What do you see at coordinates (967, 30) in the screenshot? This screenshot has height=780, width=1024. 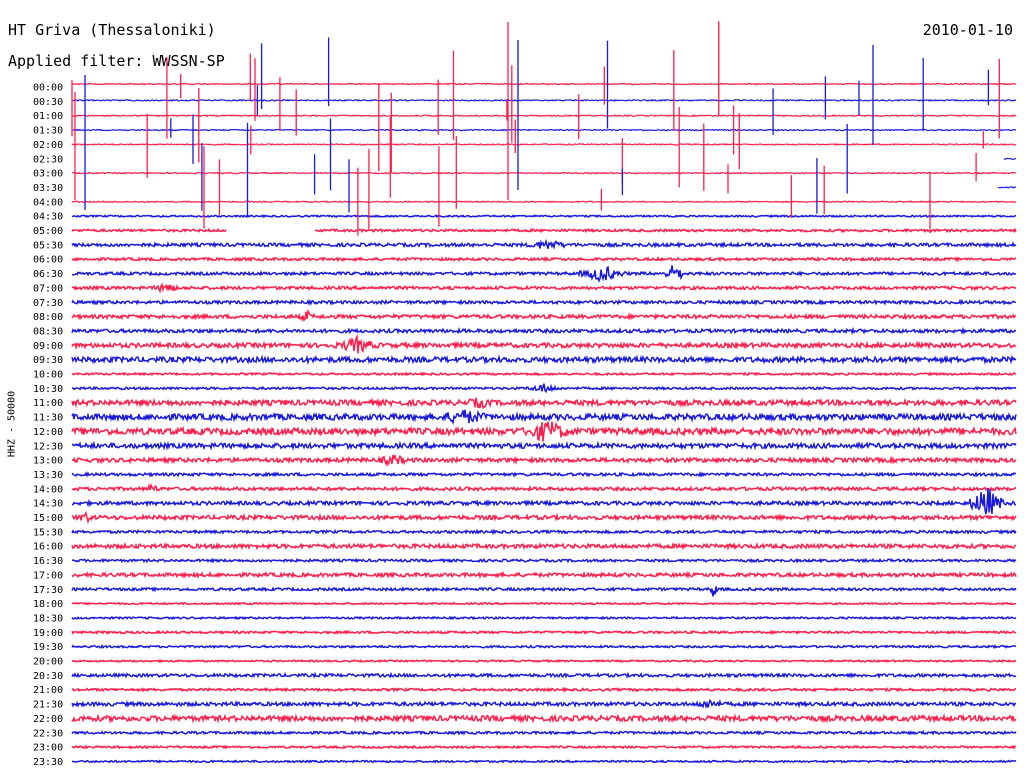 I see `date-label: 2010-01-10` at bounding box center [967, 30].